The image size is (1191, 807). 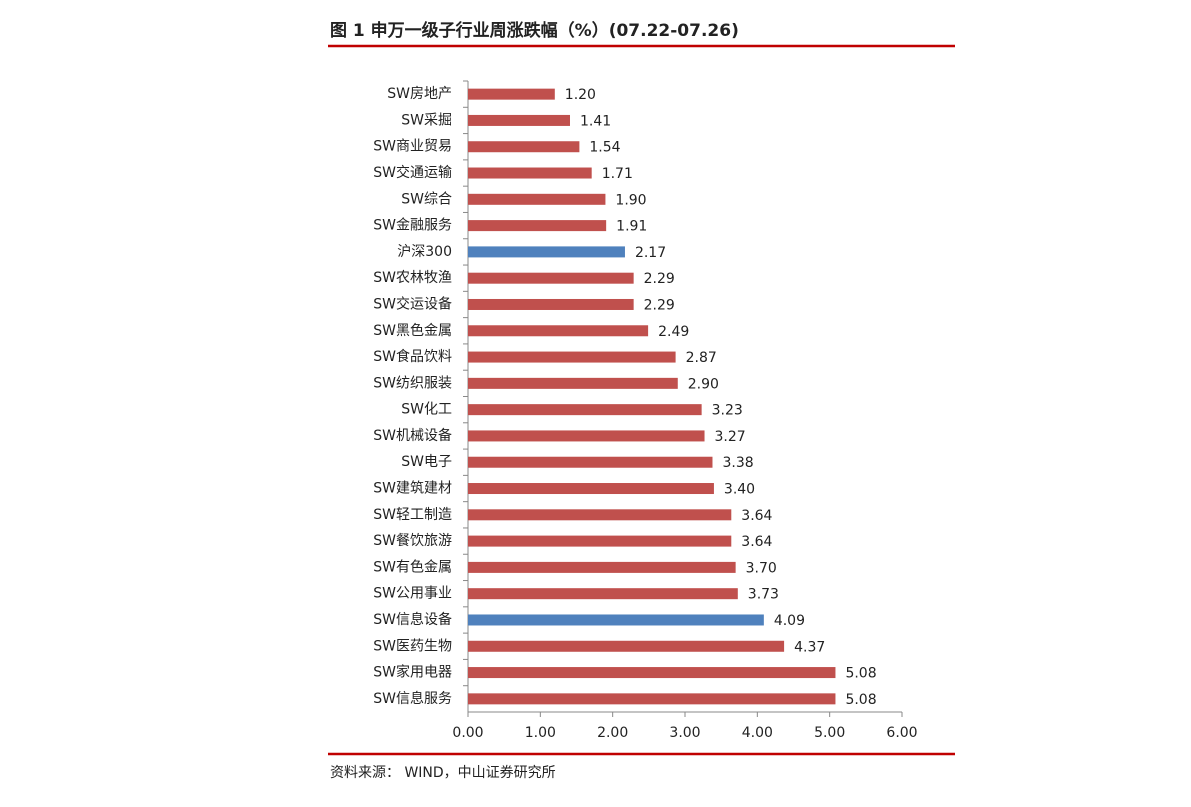 What do you see at coordinates (412, 541) in the screenshot?
I see `y-tick-label: SW餐饮旅游` at bounding box center [412, 541].